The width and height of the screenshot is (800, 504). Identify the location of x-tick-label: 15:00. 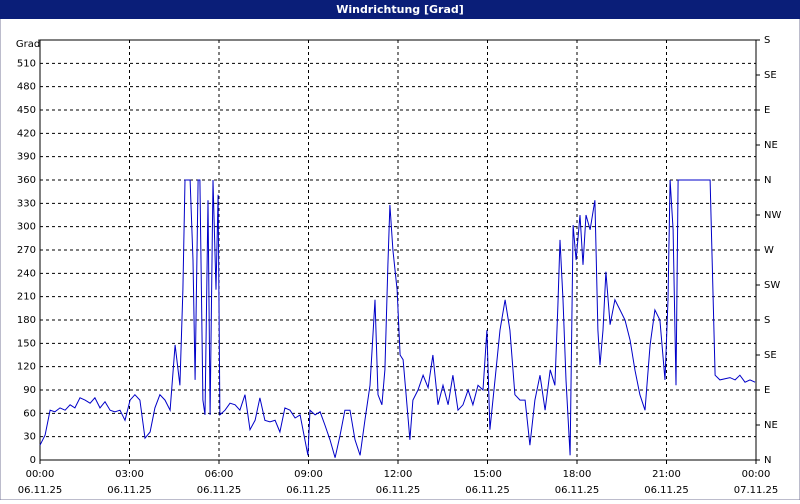
(487, 474).